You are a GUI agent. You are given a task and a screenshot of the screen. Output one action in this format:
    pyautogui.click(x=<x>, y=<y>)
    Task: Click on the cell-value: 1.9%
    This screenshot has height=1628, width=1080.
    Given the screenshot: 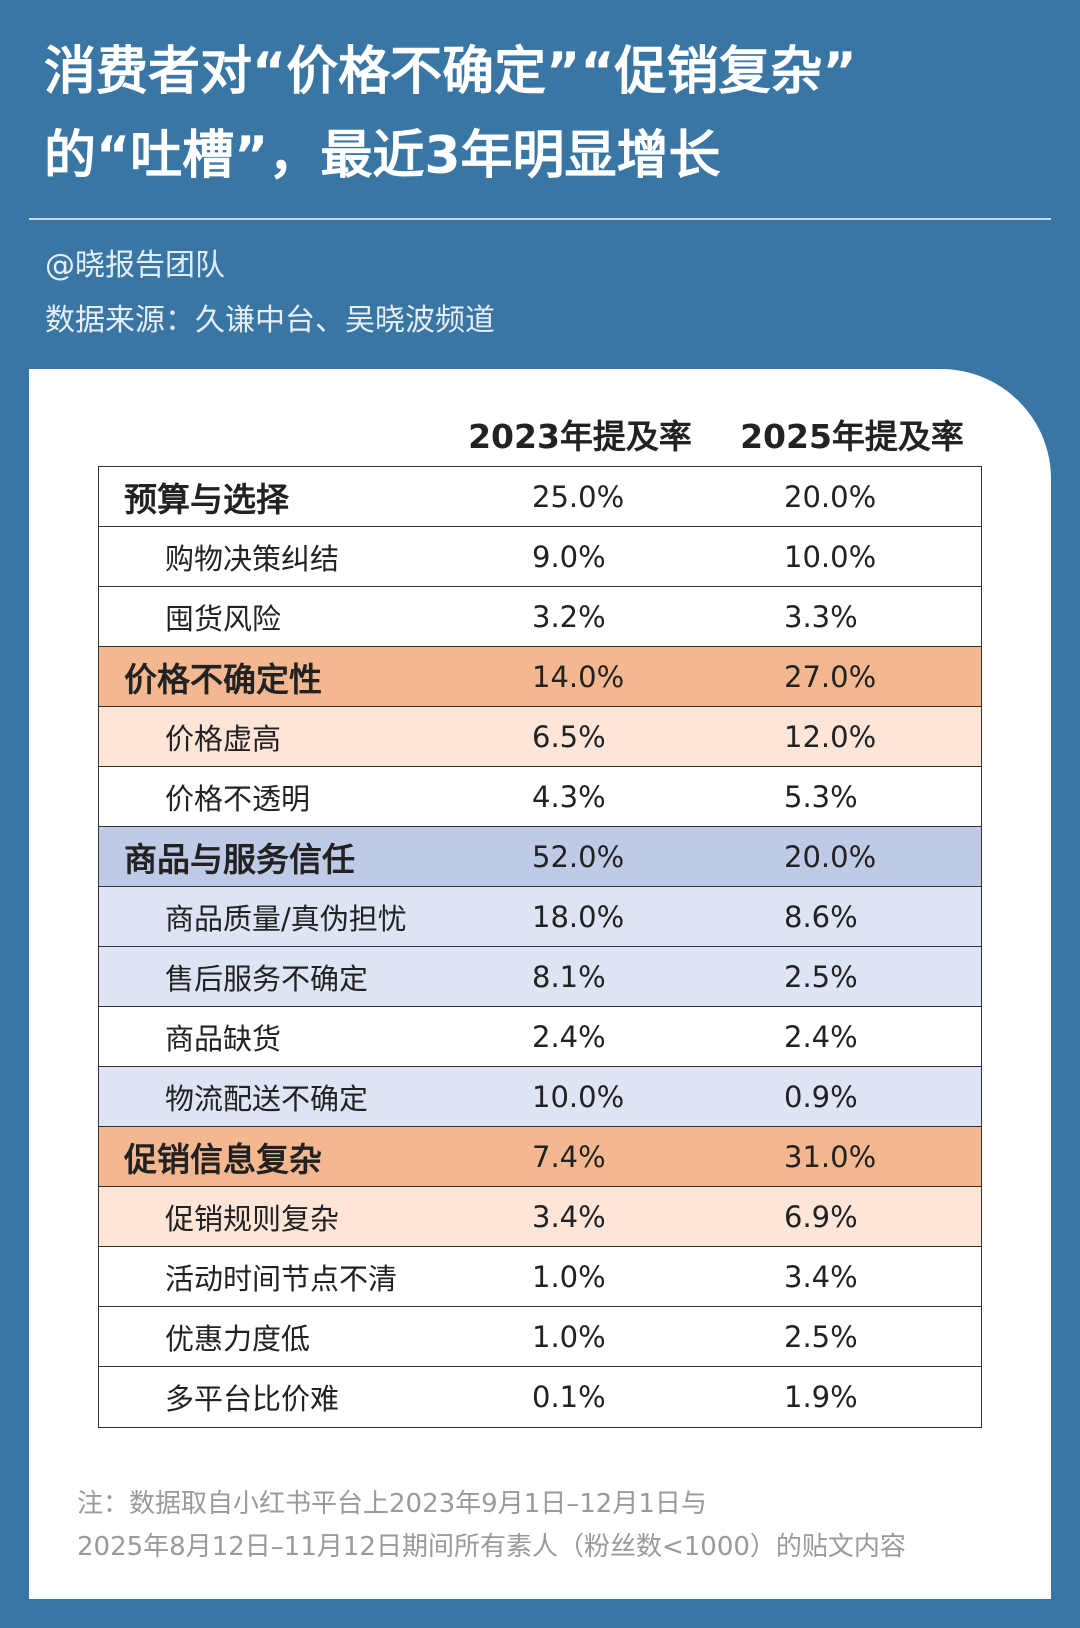 What is the action you would take?
    pyautogui.click(x=821, y=1397)
    